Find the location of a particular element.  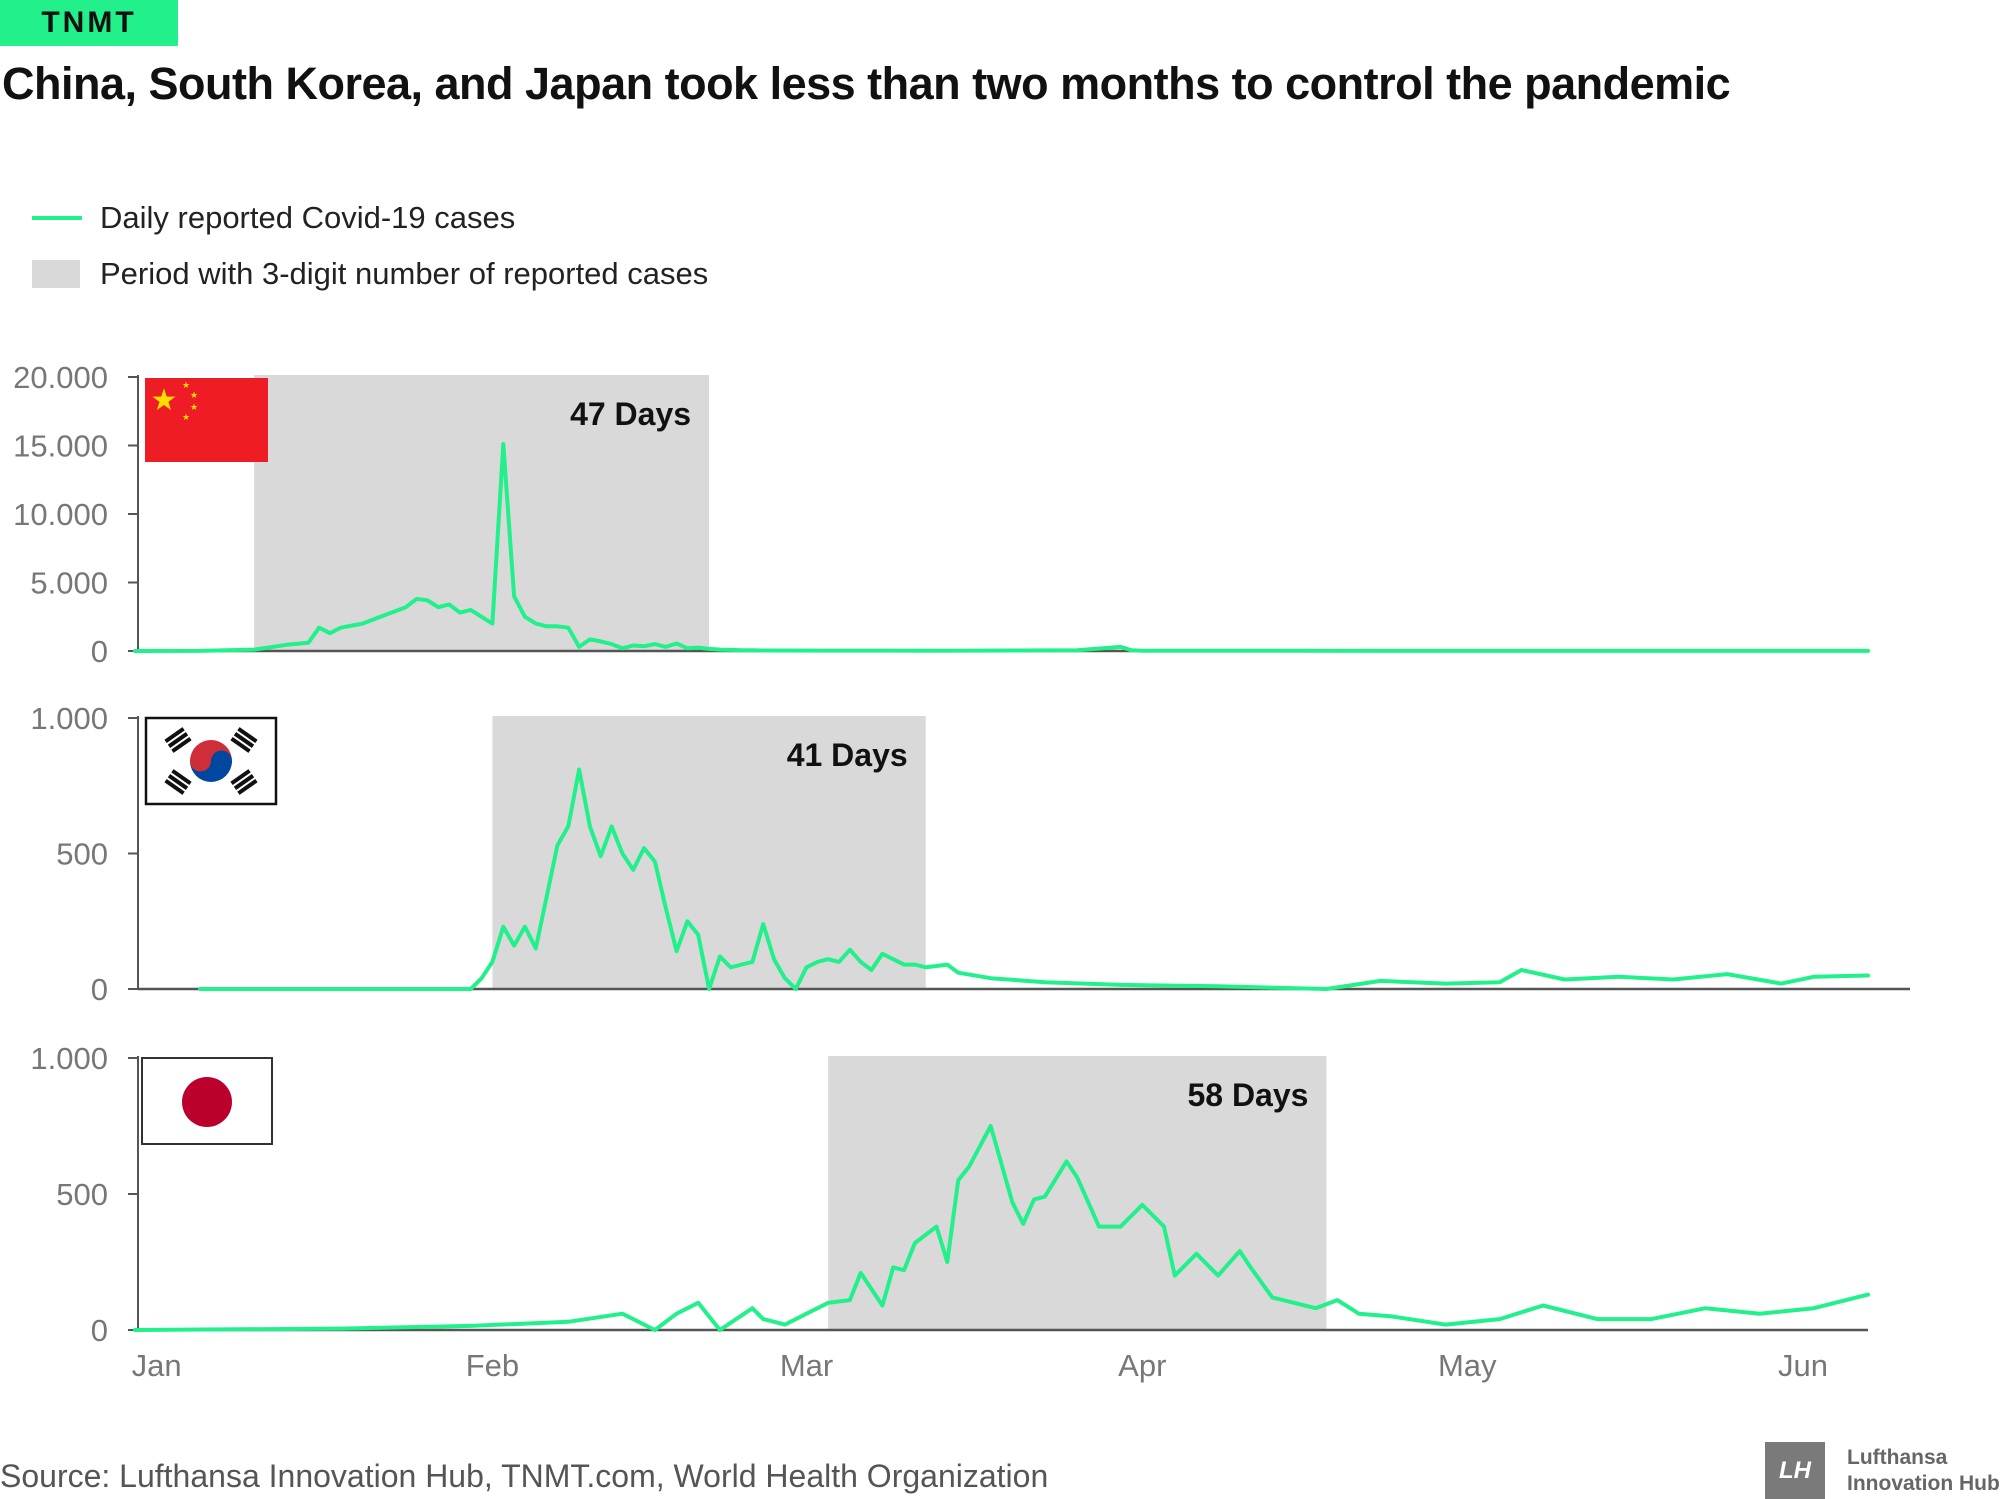

legend-line-label: Daily reported Covid-19 cases is located at coordinates (308, 217).